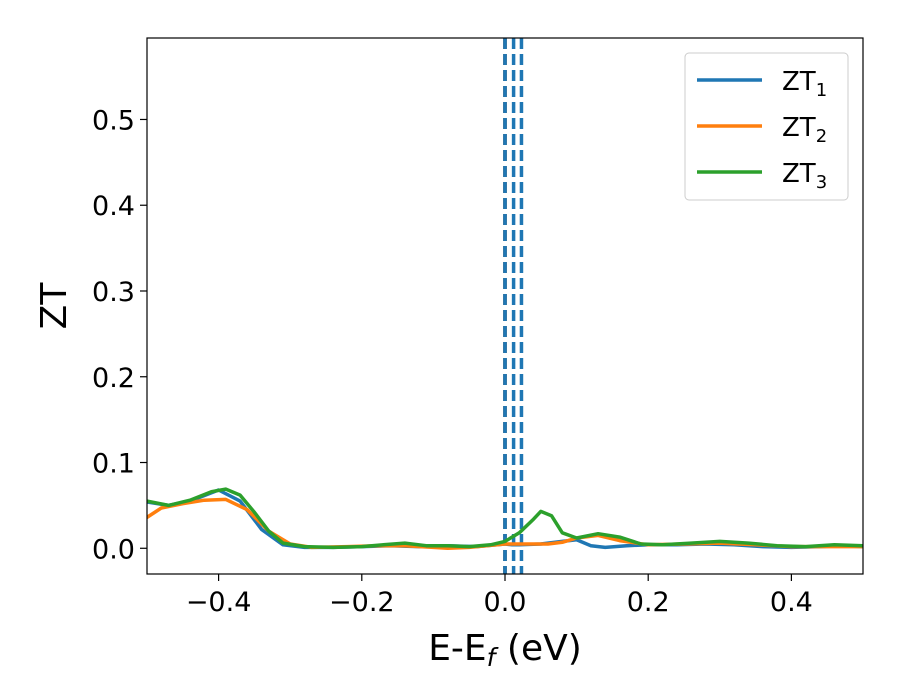 Image resolution: width=900 pixels, height=700 pixels. What do you see at coordinates (113, 549) in the screenshot?
I see `y-tick-label: 0.0` at bounding box center [113, 549].